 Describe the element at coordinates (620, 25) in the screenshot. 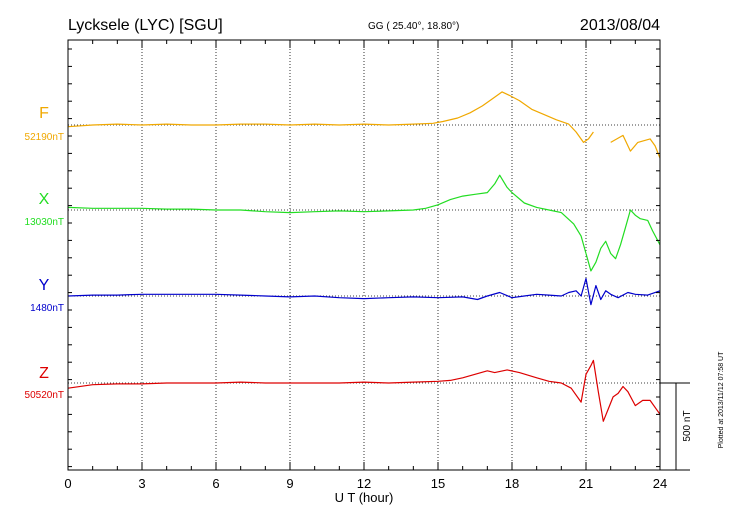

I see `date-label: 2013/08/04` at that location.